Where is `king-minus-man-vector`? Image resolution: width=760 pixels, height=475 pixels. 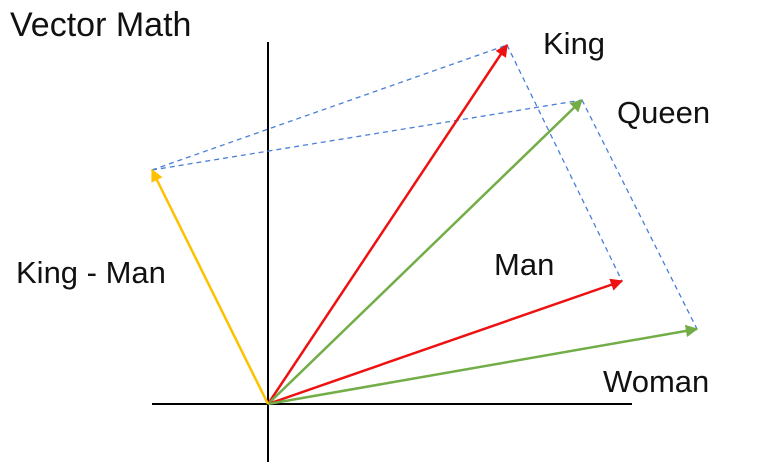
king-minus-man-vector is located at coordinates (210, 286).